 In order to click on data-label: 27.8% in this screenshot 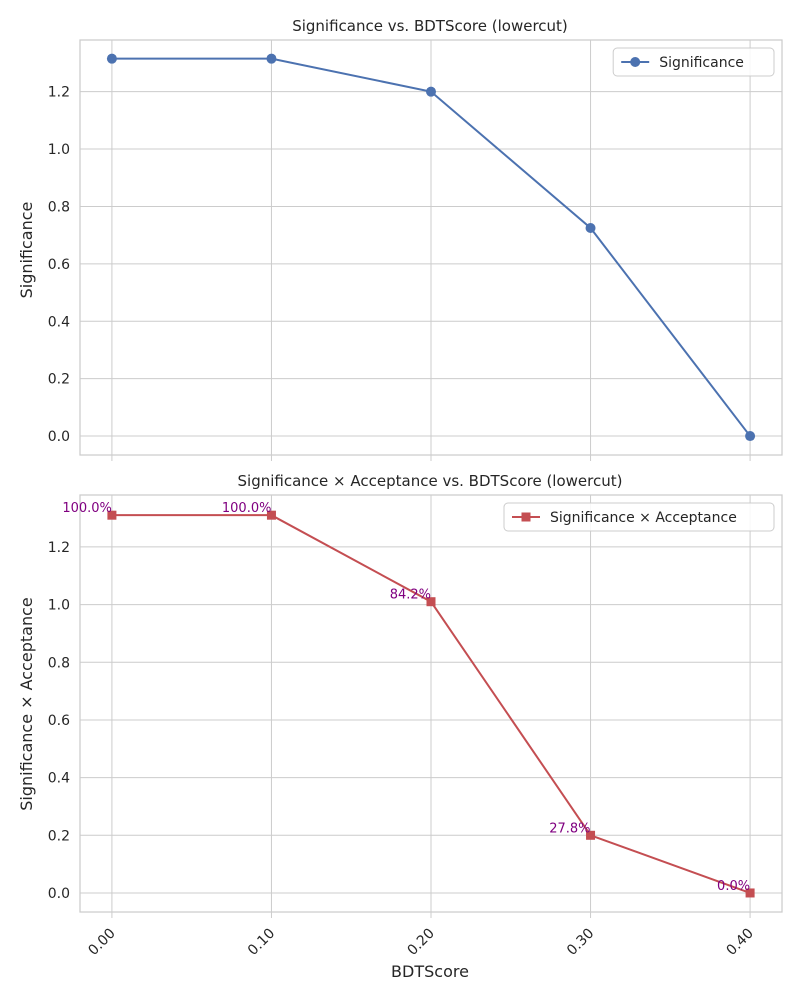, I will do `click(569, 828)`.